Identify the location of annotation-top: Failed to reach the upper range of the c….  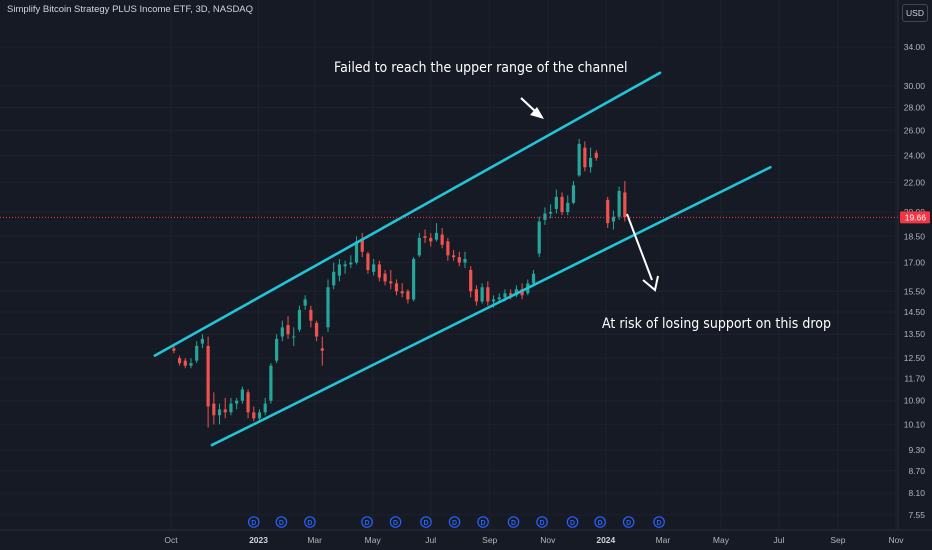
(481, 68).